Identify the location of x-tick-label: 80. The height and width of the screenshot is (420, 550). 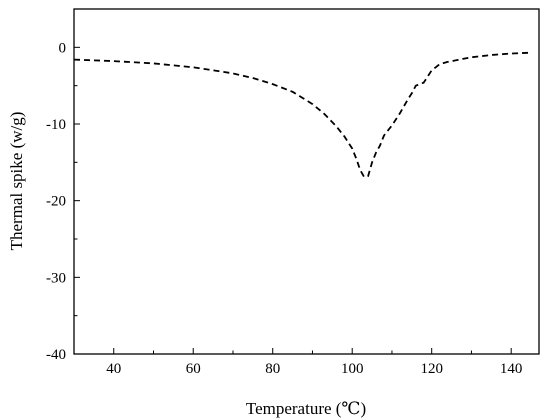
(272, 369).